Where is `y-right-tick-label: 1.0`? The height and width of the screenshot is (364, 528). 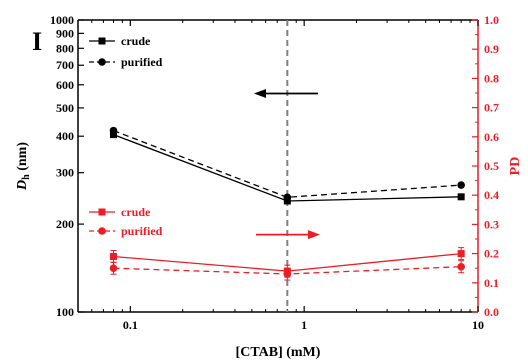
y-right-tick-label: 1.0 is located at coordinates (491, 20).